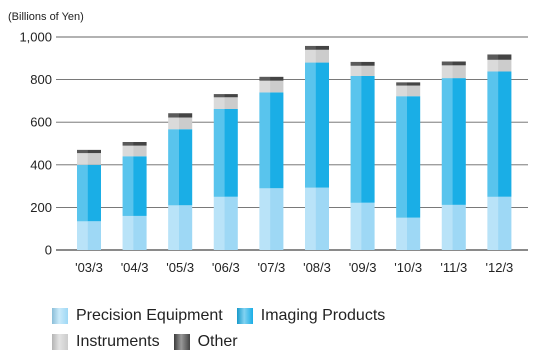 This screenshot has height=356, width=544. I want to click on x-tick-label: '11/3, so click(453, 267).